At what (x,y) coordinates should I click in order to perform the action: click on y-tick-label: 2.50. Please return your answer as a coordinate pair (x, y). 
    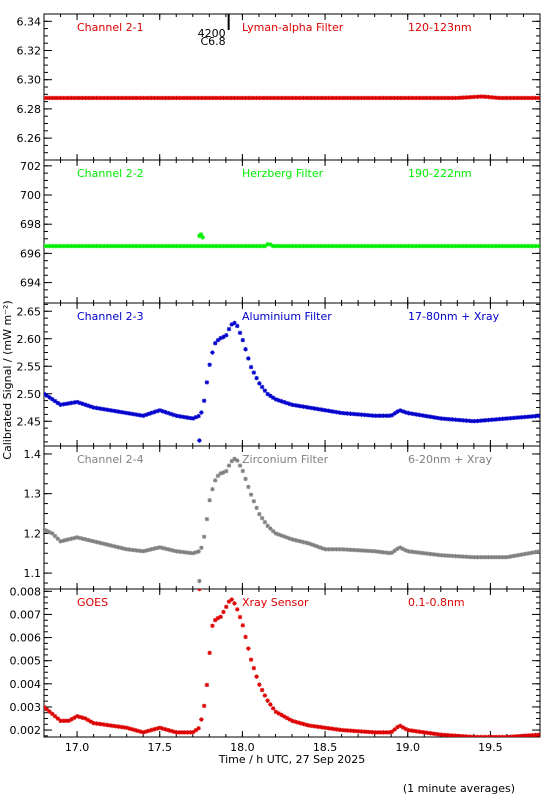
    Looking at the image, I should click on (29, 394).